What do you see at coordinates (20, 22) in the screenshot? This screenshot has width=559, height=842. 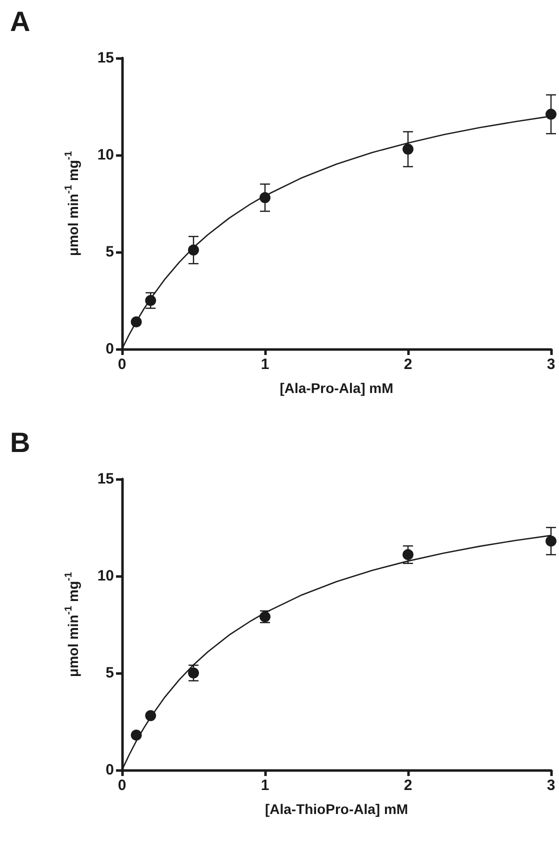 I see `chart-title: A` at bounding box center [20, 22].